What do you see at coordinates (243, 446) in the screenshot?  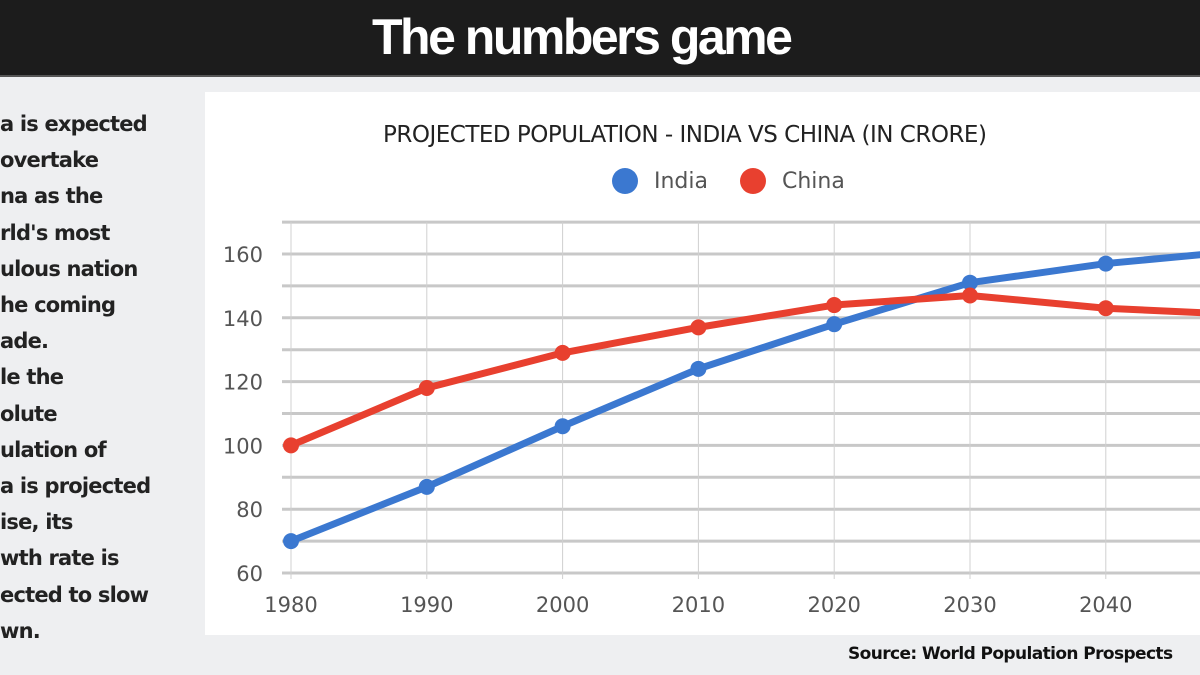 I see `y-tick-label: 100` at bounding box center [243, 446].